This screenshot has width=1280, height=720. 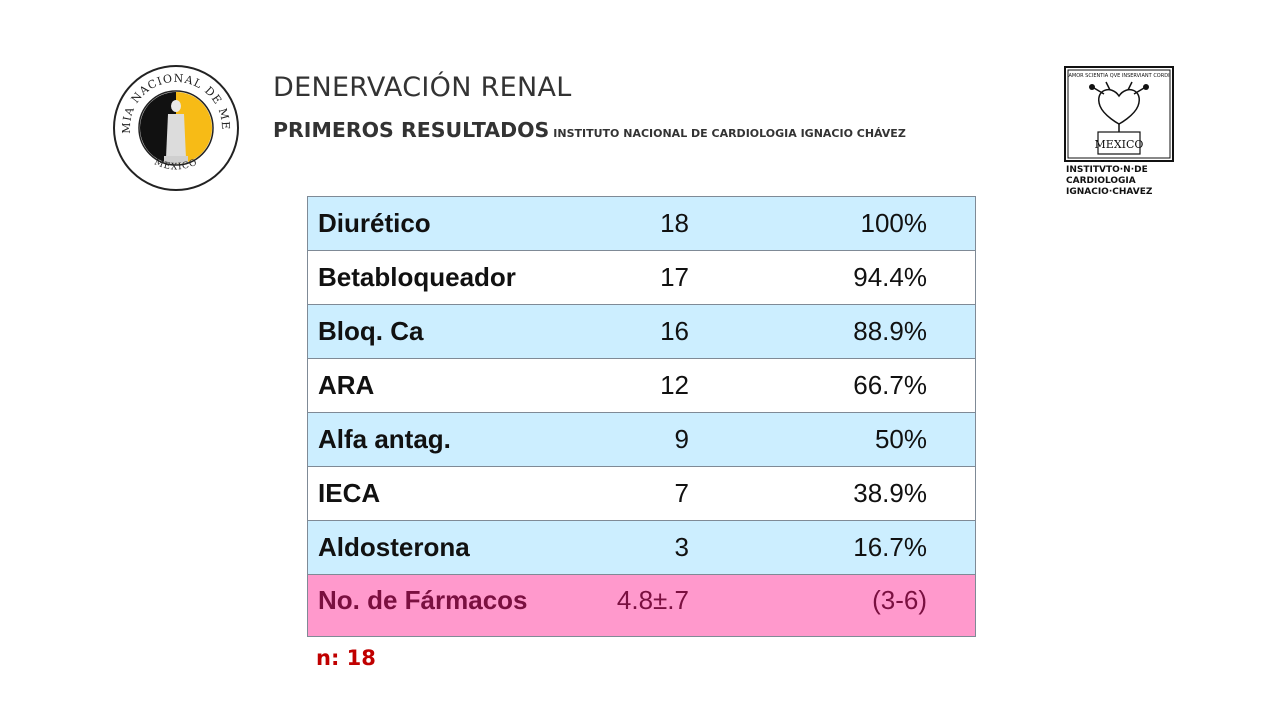 What do you see at coordinates (346, 658) in the screenshot?
I see `sample-size-note: n: 18` at bounding box center [346, 658].